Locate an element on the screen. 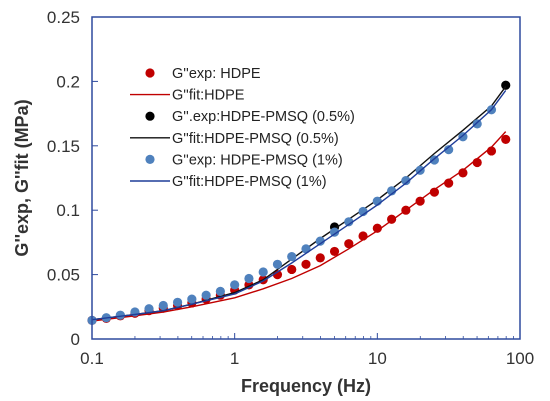  x-tick-label: 100 is located at coordinates (520, 358).